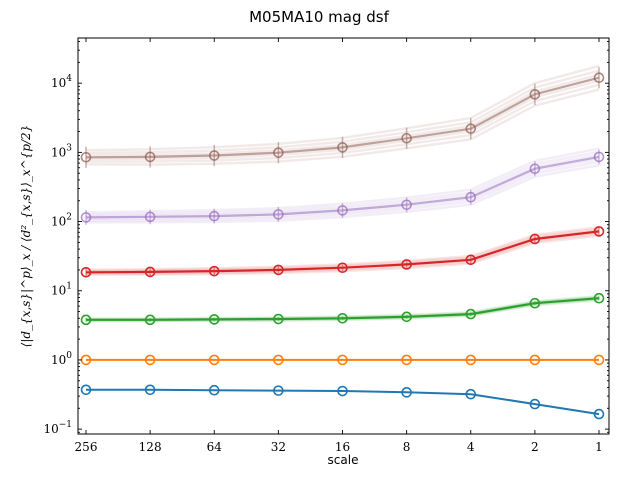  Describe the element at coordinates (61, 290) in the screenshot. I see `y-tick-label: 10¹` at that location.